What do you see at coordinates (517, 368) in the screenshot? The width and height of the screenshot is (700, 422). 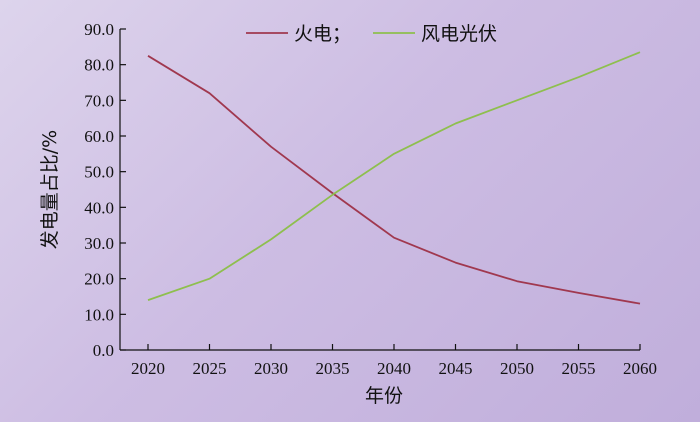 I see `x-tick-label: 2050` at bounding box center [517, 368].